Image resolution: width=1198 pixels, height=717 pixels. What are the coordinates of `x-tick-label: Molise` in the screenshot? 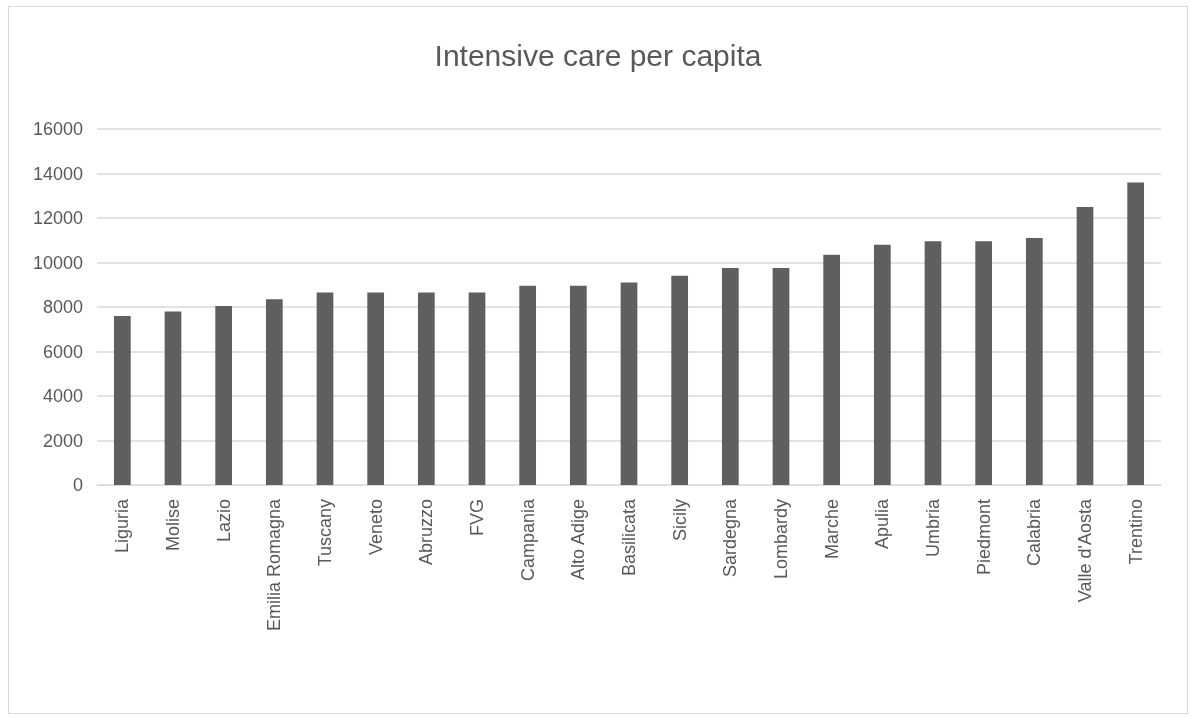 It's located at (173, 525).